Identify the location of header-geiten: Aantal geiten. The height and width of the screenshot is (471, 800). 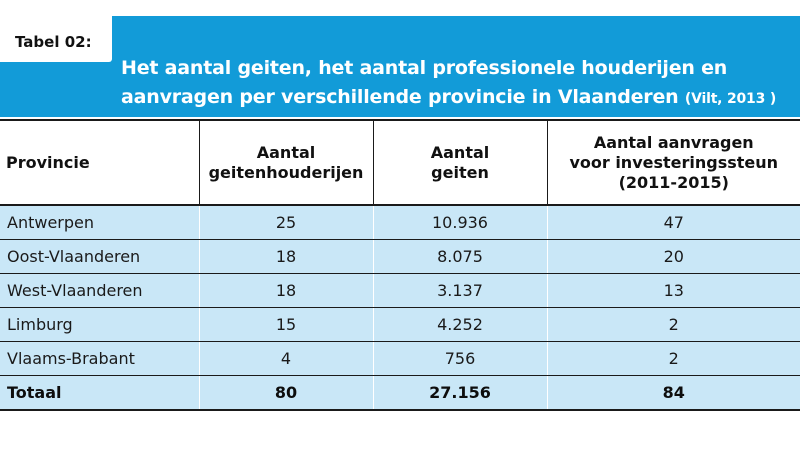
(460, 162).